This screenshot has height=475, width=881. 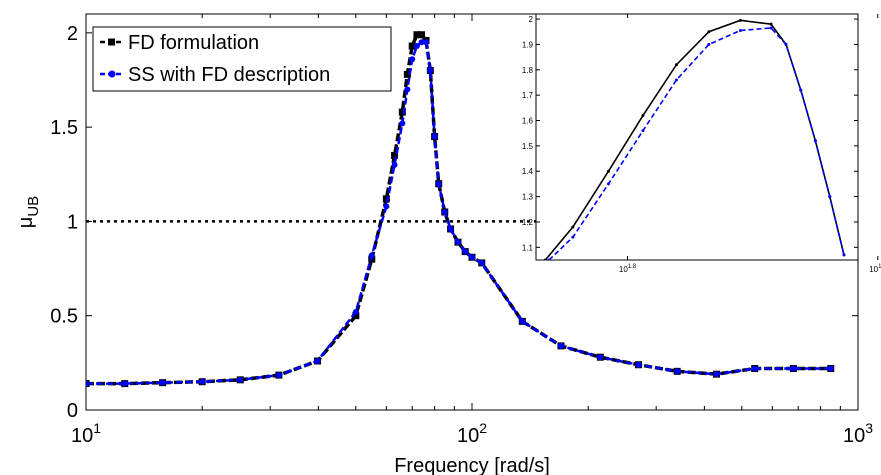 What do you see at coordinates (229, 75) in the screenshot?
I see `legend-label-ss: SS with FD description` at bounding box center [229, 75].